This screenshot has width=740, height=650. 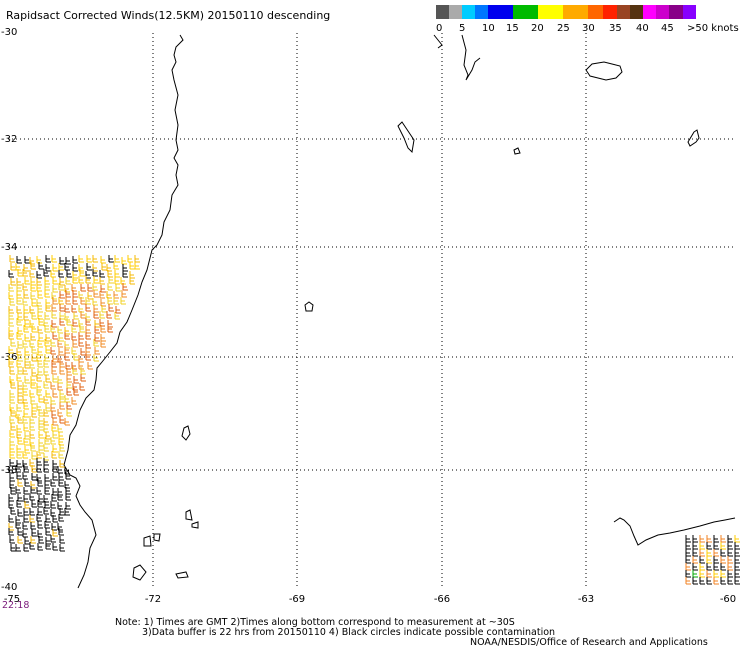 What do you see at coordinates (563, 28) in the screenshot?
I see `legend-tick: 25` at bounding box center [563, 28].